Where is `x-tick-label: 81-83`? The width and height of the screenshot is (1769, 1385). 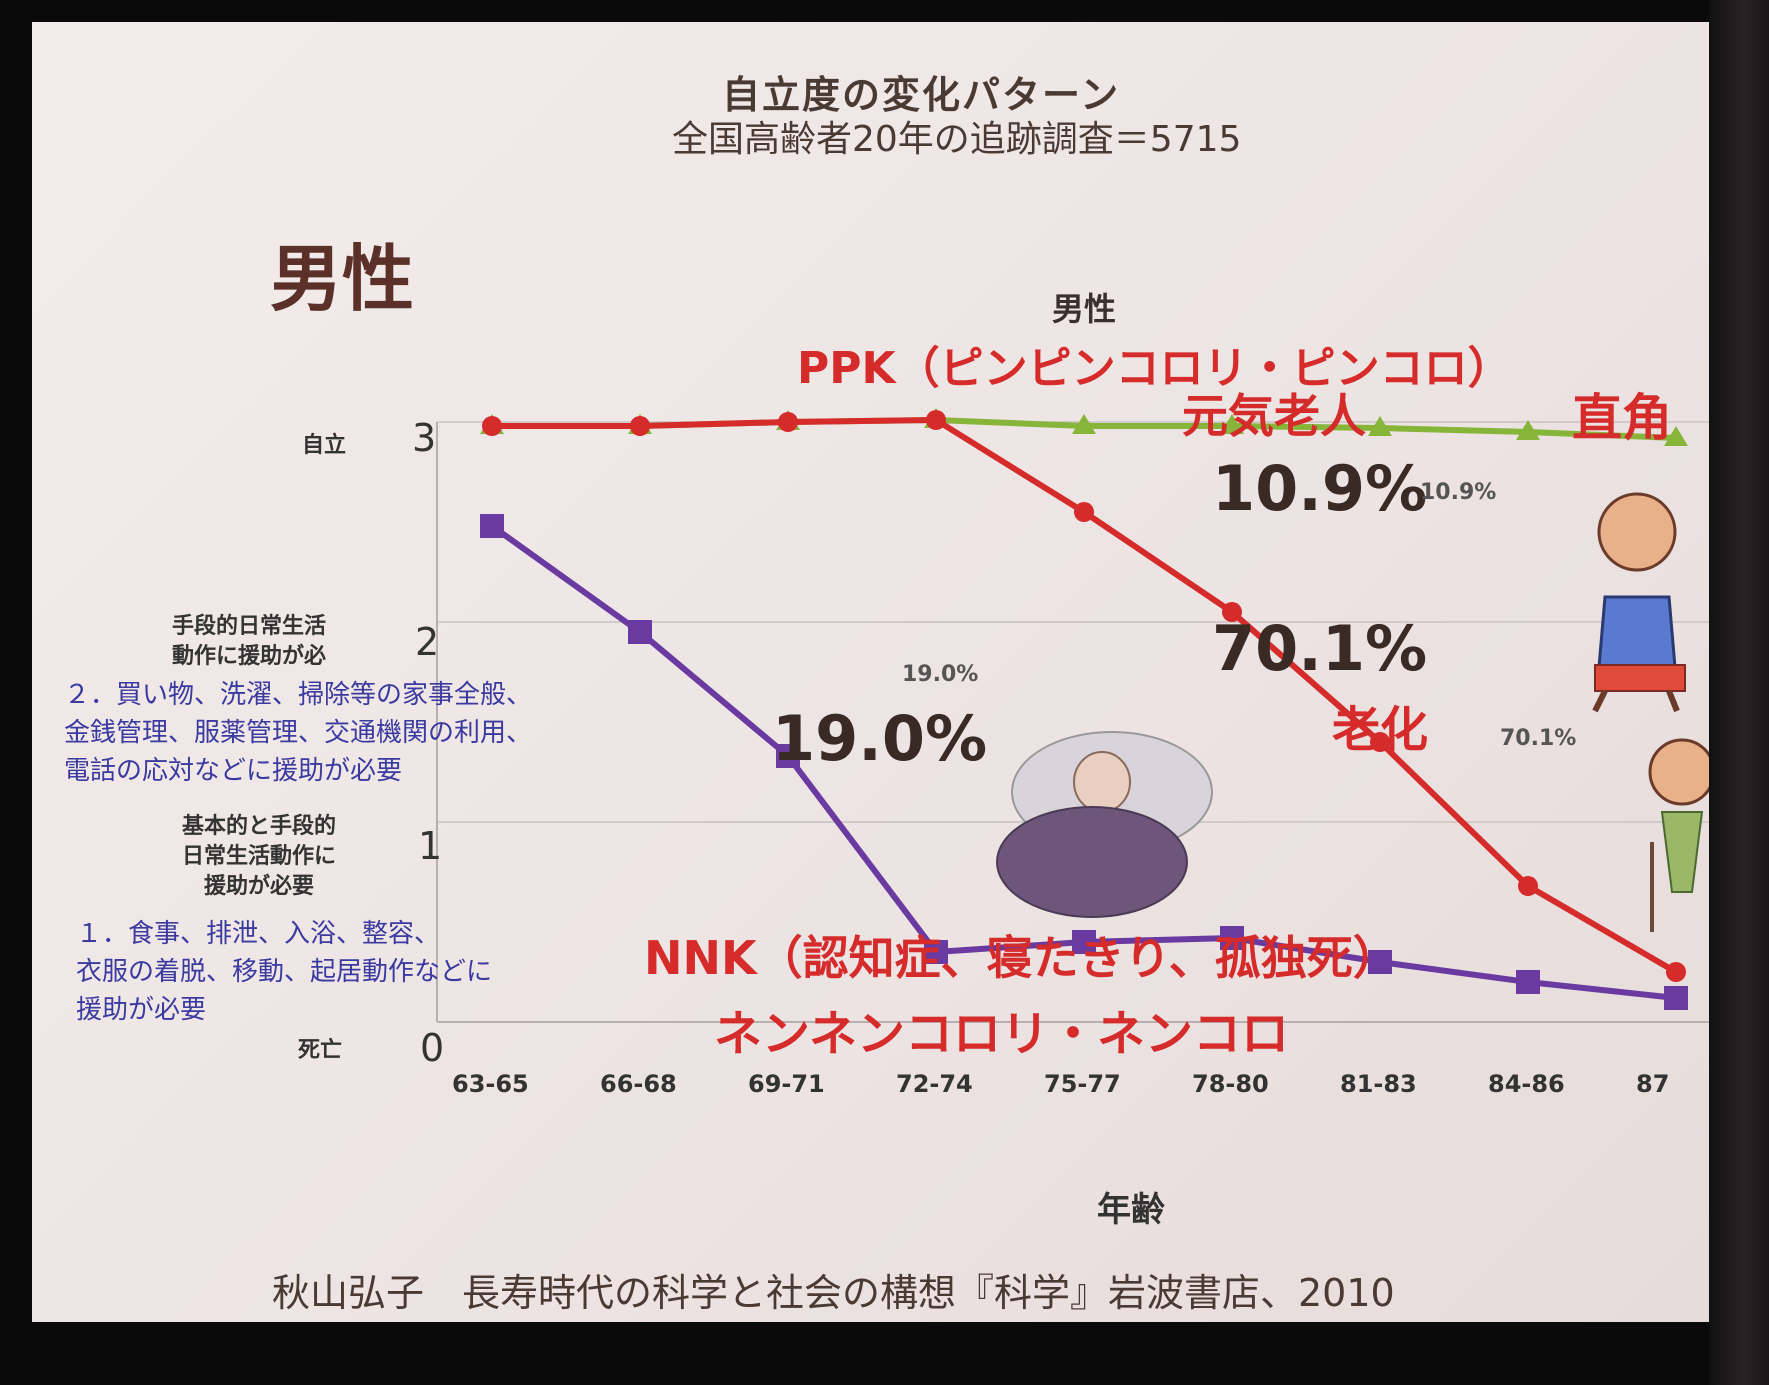
x-tick-label: 81-83 is located at coordinates (1378, 1084).